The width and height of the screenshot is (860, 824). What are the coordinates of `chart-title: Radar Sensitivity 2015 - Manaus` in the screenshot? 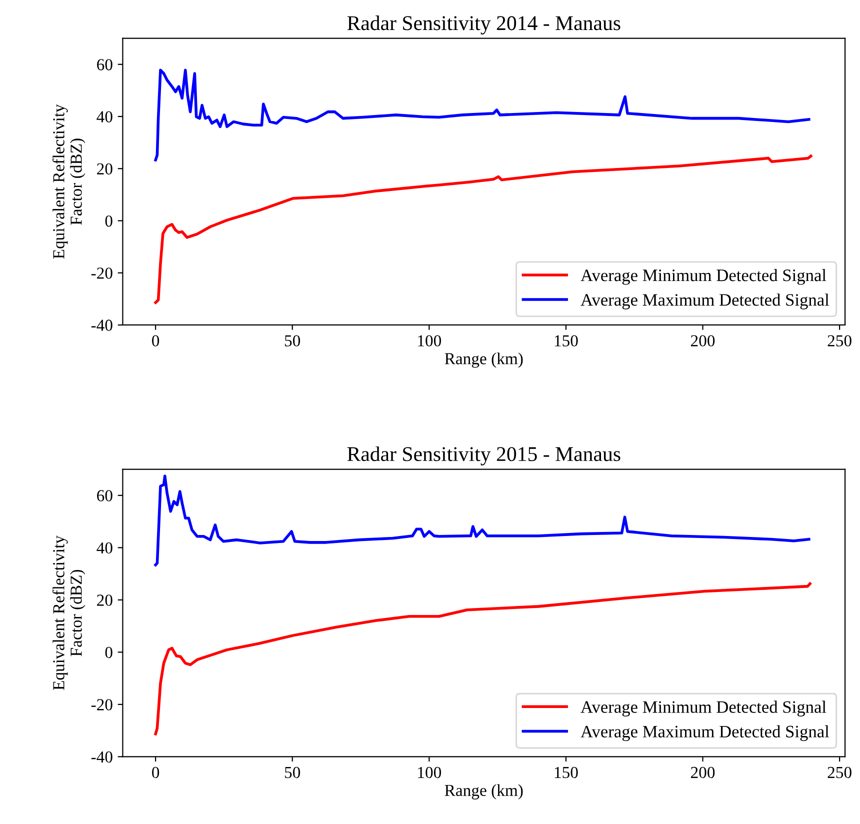 It's located at (483, 456).